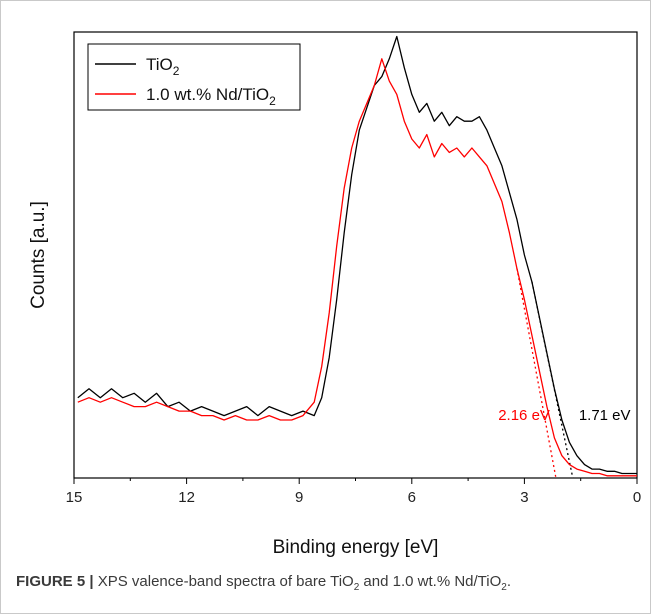 This screenshot has height=614, width=651. Describe the element at coordinates (211, 96) in the screenshot. I see `legend-label: 1.0 wt.% Nd/TiO2` at that location.